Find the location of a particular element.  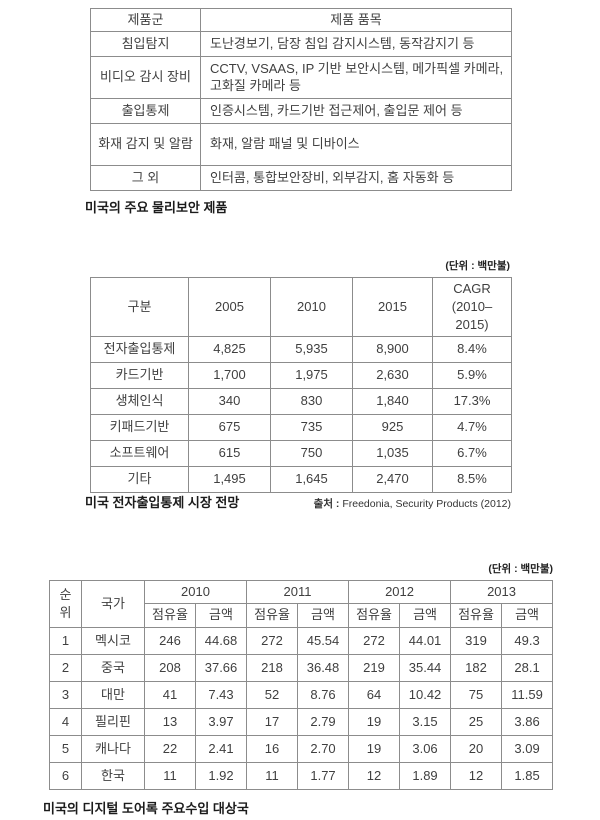

table-cell: 45.54 is located at coordinates (323, 640).